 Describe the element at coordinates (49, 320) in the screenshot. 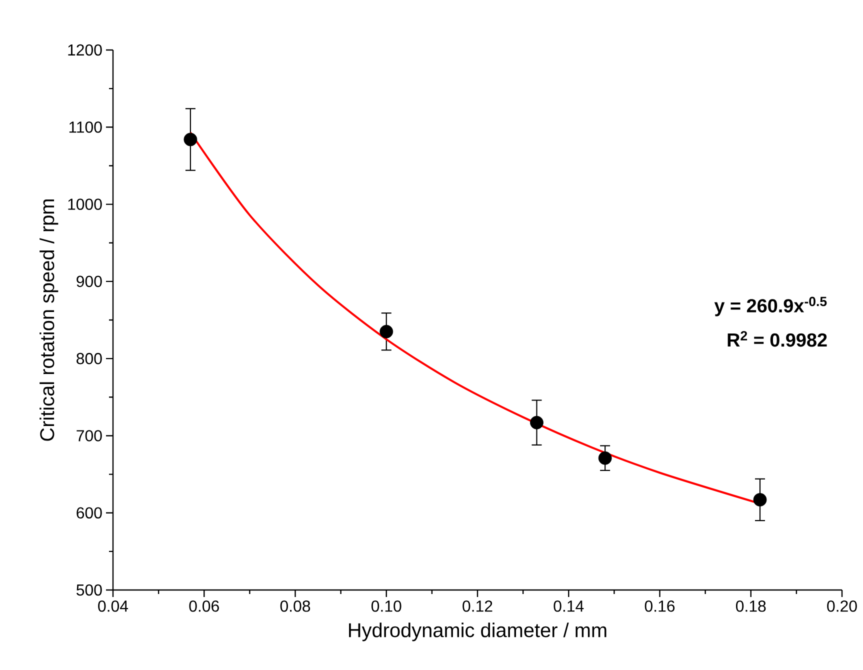

I see `y-axis-title: Critical rotation speed / rpm` at that location.